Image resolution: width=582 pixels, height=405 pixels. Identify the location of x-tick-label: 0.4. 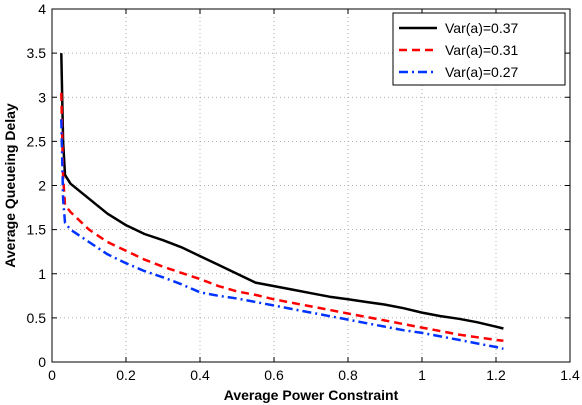
(200, 375).